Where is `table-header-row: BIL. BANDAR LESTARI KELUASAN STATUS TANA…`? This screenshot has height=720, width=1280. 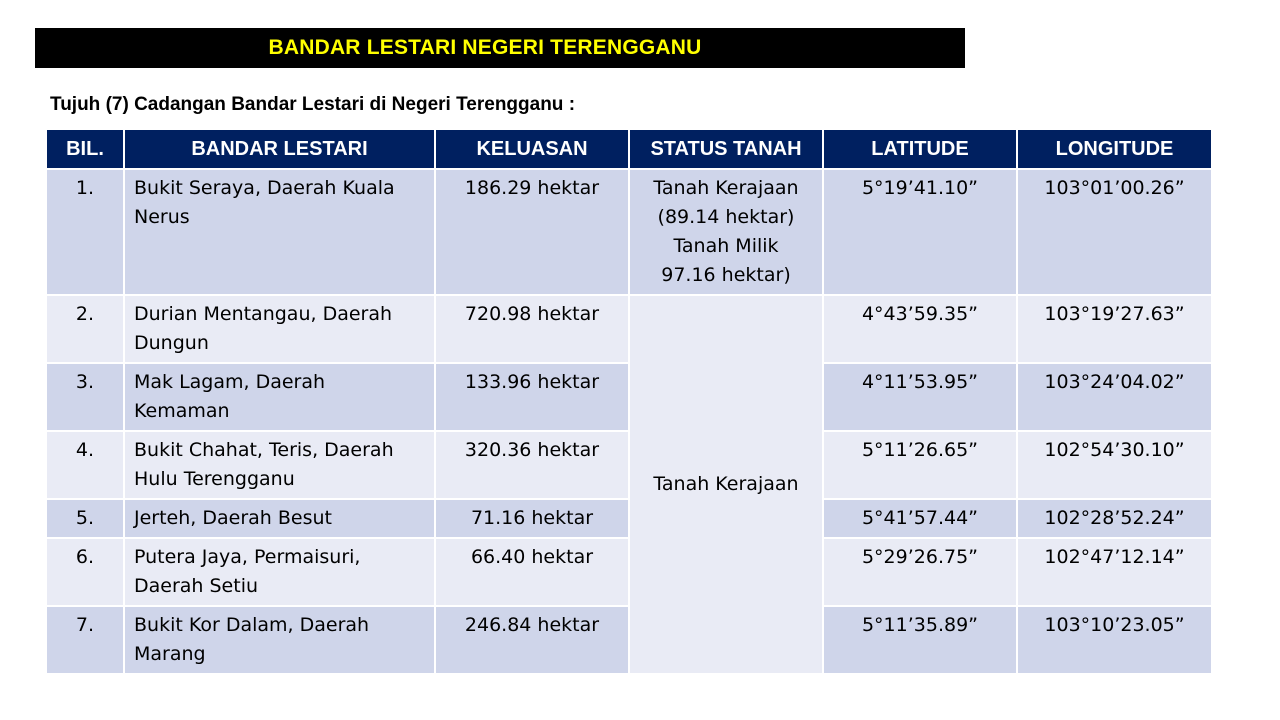 table-header-row: BIL. BANDAR LESTARI KELUASAN STATUS TANA… is located at coordinates (630, 150).